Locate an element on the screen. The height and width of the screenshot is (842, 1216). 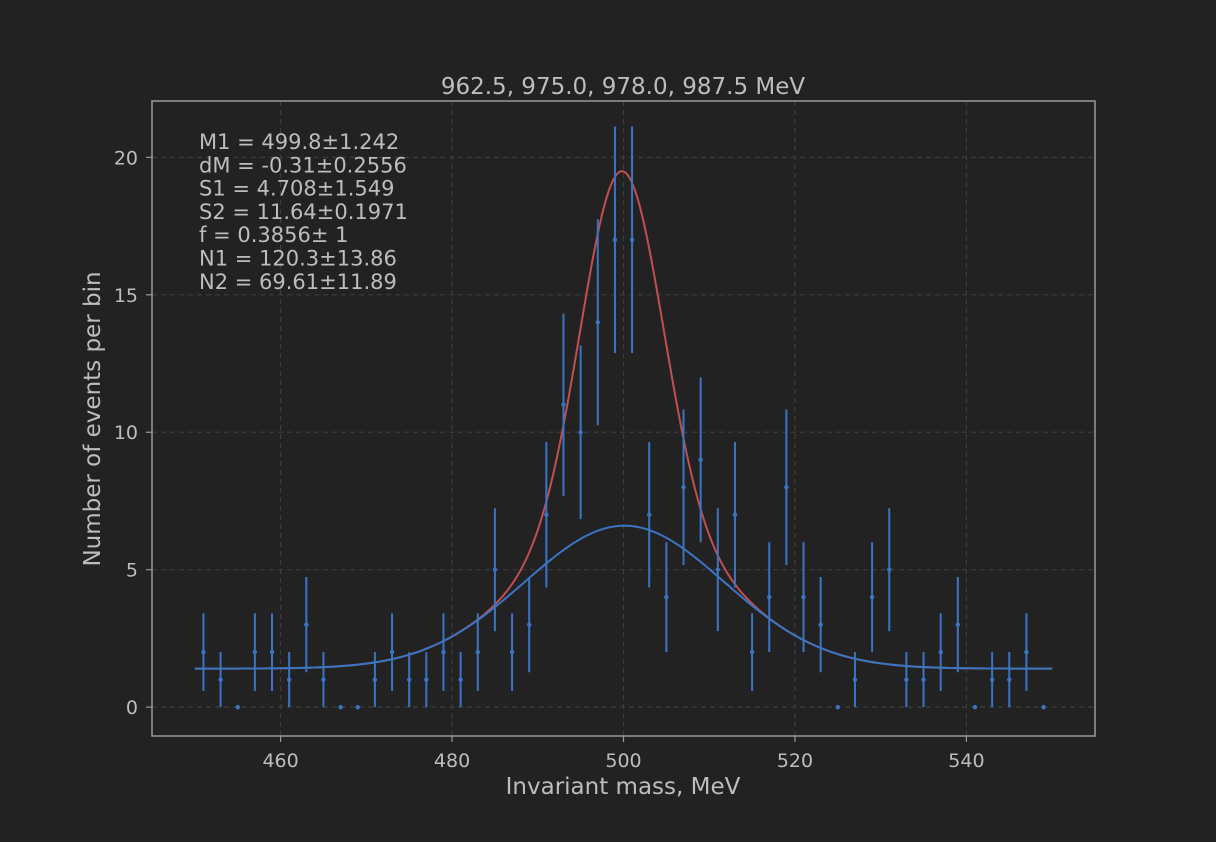
x-axis: 460 480 500 520 540 is located at coordinates (623, 754).